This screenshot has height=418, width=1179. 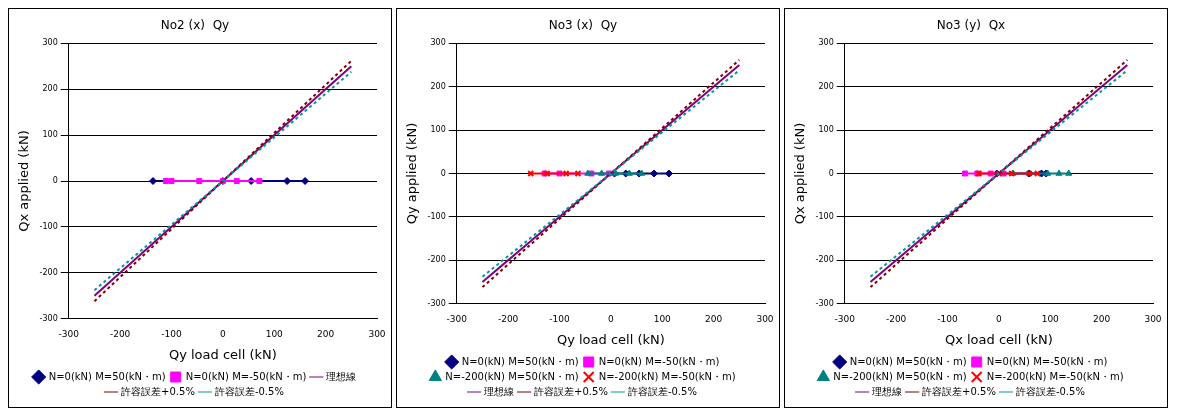 What do you see at coordinates (971, 25) in the screenshot?
I see `chart-title: No3 (y) Qx` at bounding box center [971, 25].